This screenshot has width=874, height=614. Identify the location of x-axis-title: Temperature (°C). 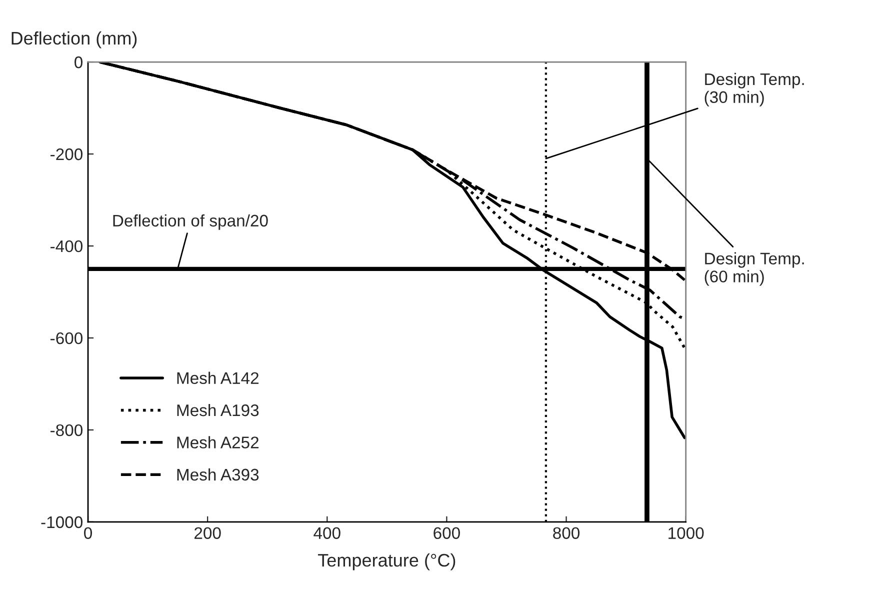
(387, 561).